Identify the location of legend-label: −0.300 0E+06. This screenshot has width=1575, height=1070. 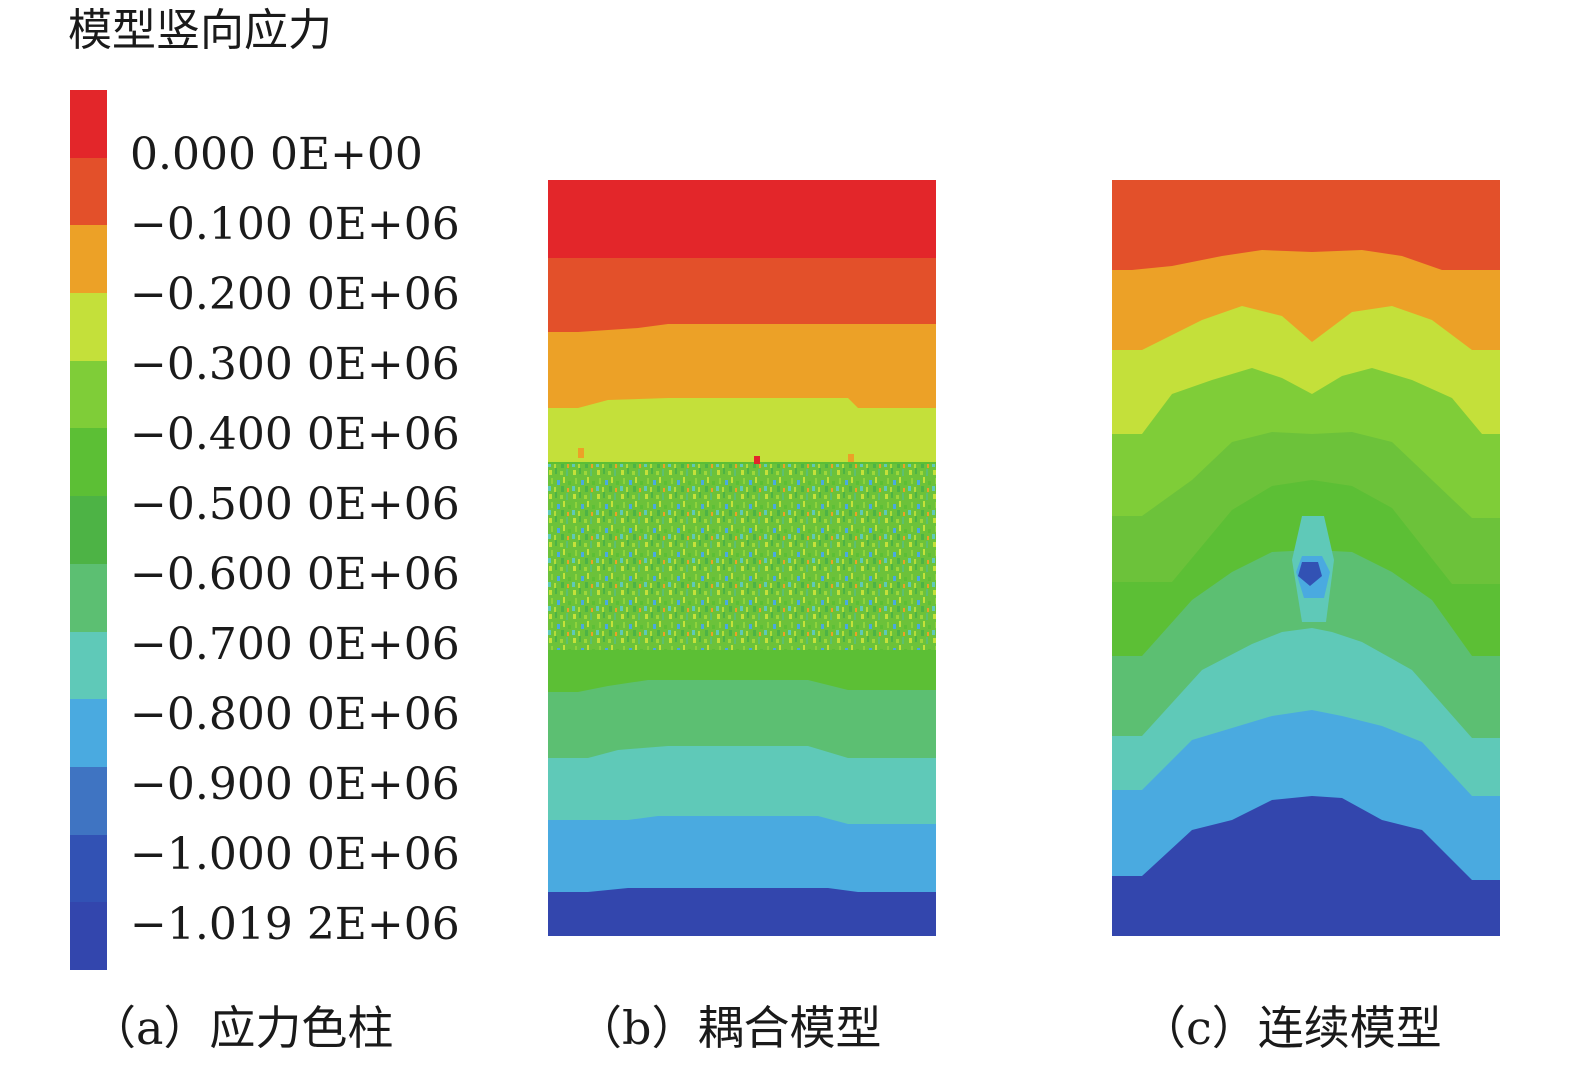
(295, 364).